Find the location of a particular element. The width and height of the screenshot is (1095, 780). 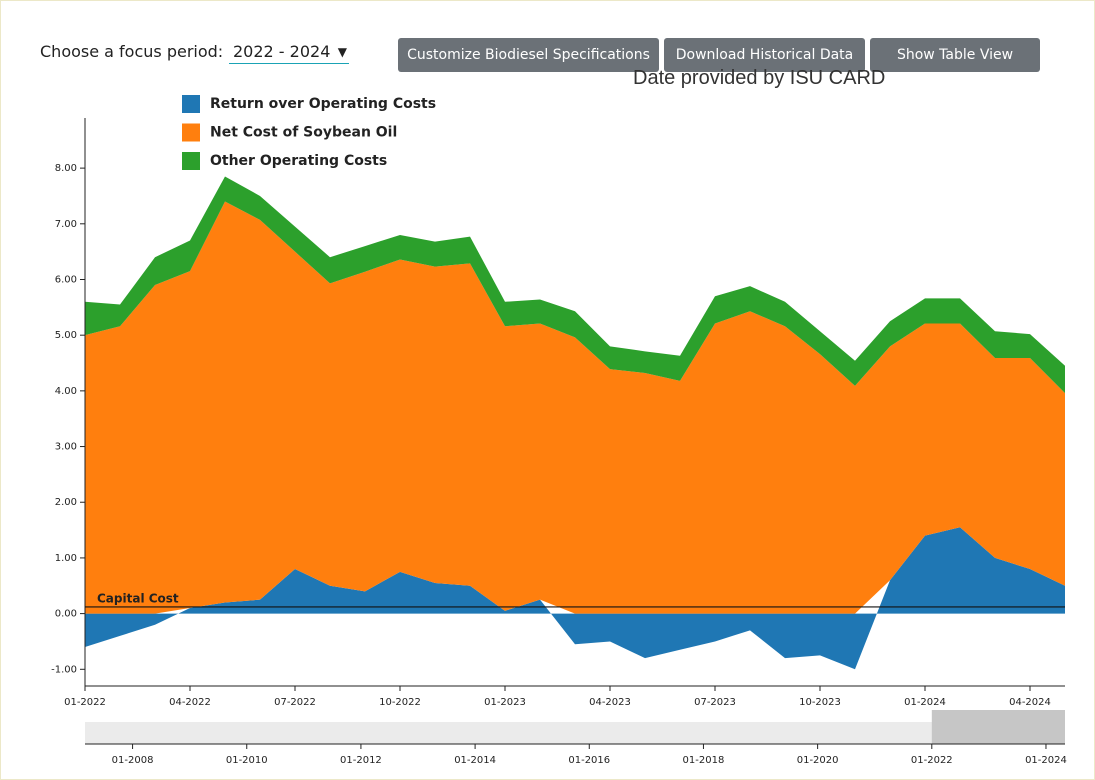

chevron: ▼ is located at coordinates (342, 52).